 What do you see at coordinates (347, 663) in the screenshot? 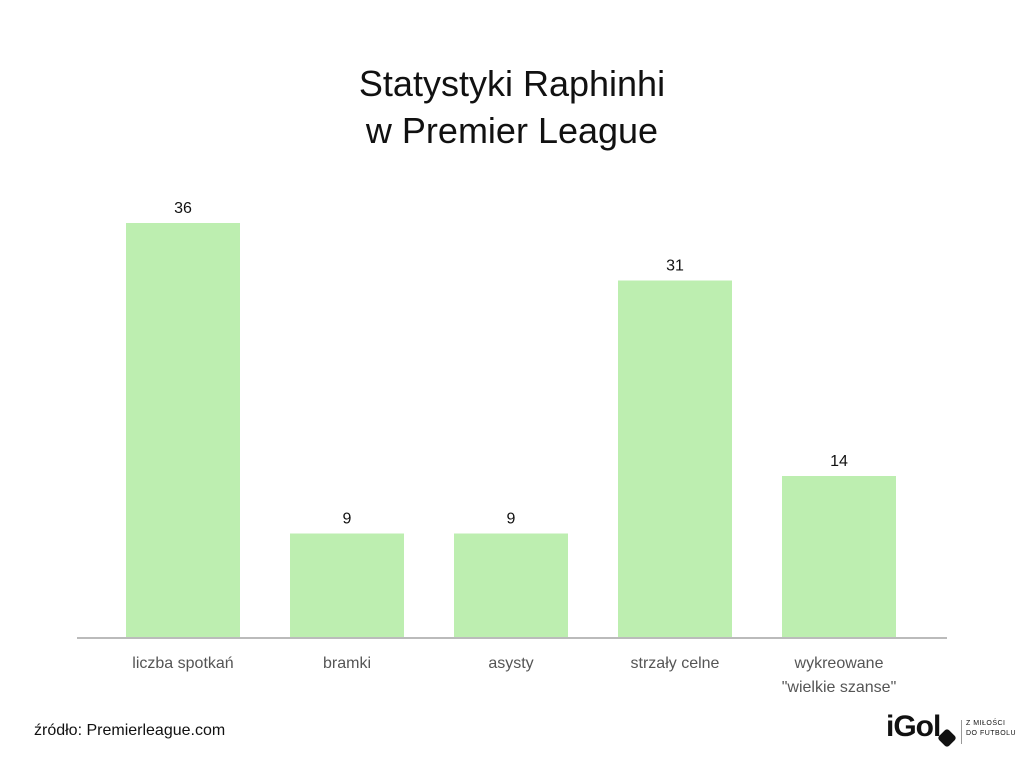
I see `category-label-1: bramki` at bounding box center [347, 663].